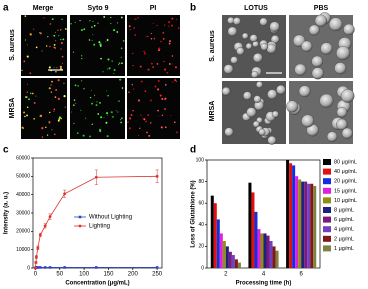  What do you see at coordinates (23, 232) in the screenshot?
I see `y-tick-label: 20000` at bounding box center [23, 232].